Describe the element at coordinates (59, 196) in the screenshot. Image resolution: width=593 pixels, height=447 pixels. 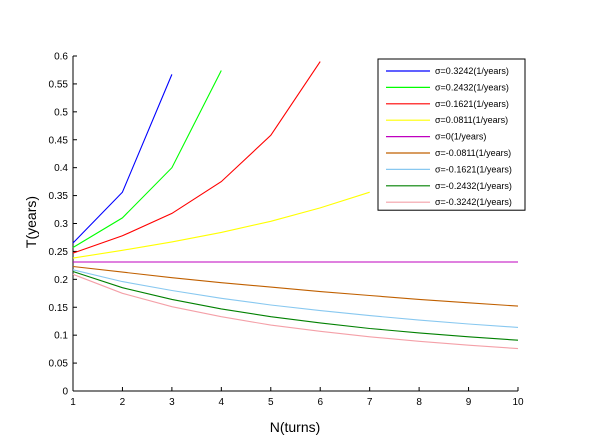
I see `y-tick-label: 0.35` at that location.